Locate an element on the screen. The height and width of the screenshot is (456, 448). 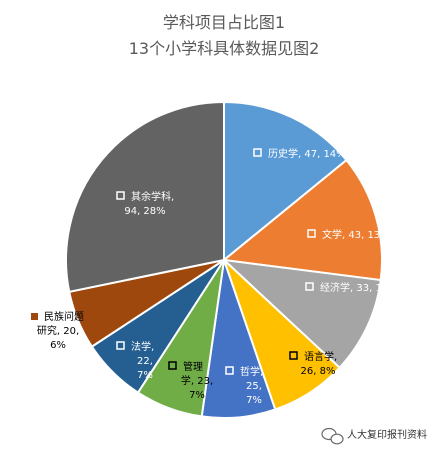
slice-label: 经济学, 33, 10% is located at coordinates (351, 287).